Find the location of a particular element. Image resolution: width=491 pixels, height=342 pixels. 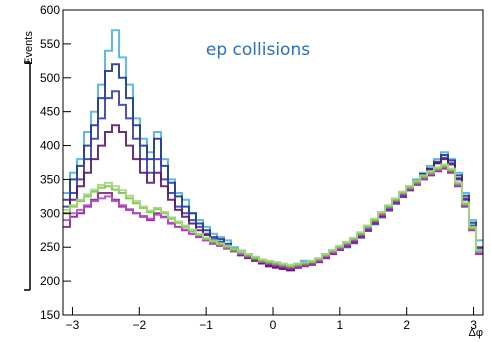

y-tick-label: 400 is located at coordinates (50, 146).